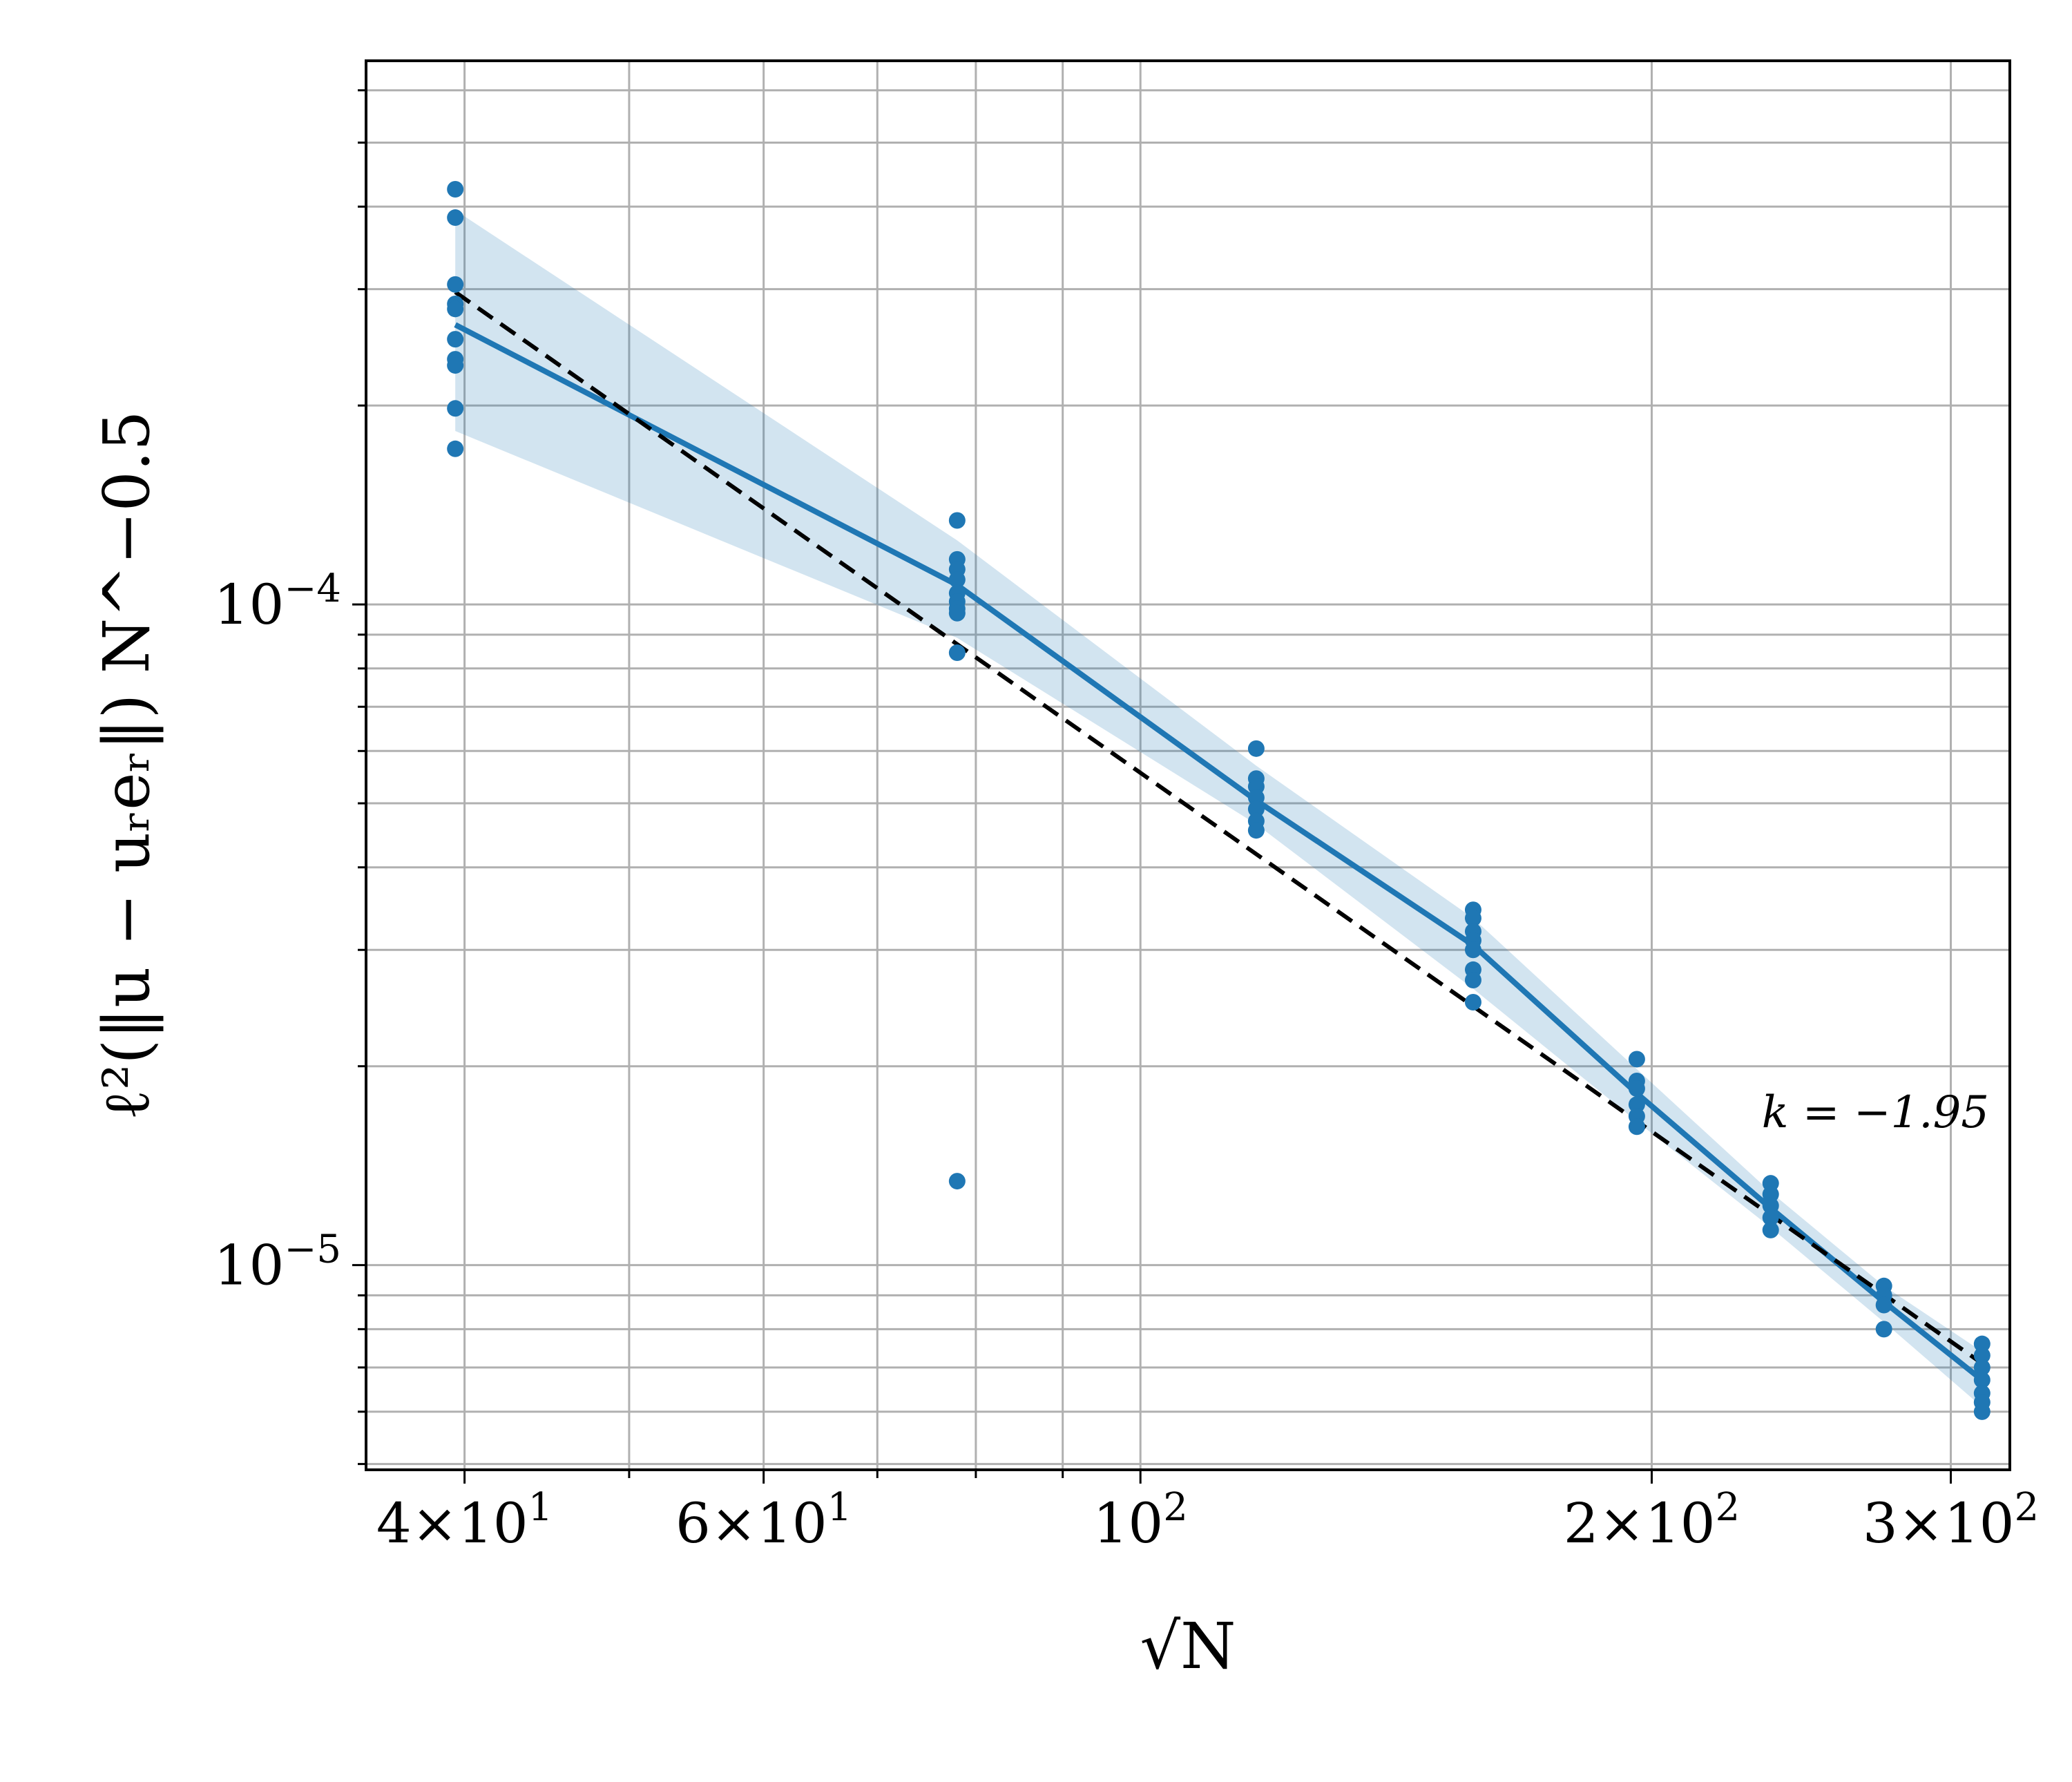  What do you see at coordinates (127, 765) in the screenshot?
I see `y-axis-label: ℓ²(‖u − uᵣeᵣ‖) N^−0.5` at bounding box center [127, 765].